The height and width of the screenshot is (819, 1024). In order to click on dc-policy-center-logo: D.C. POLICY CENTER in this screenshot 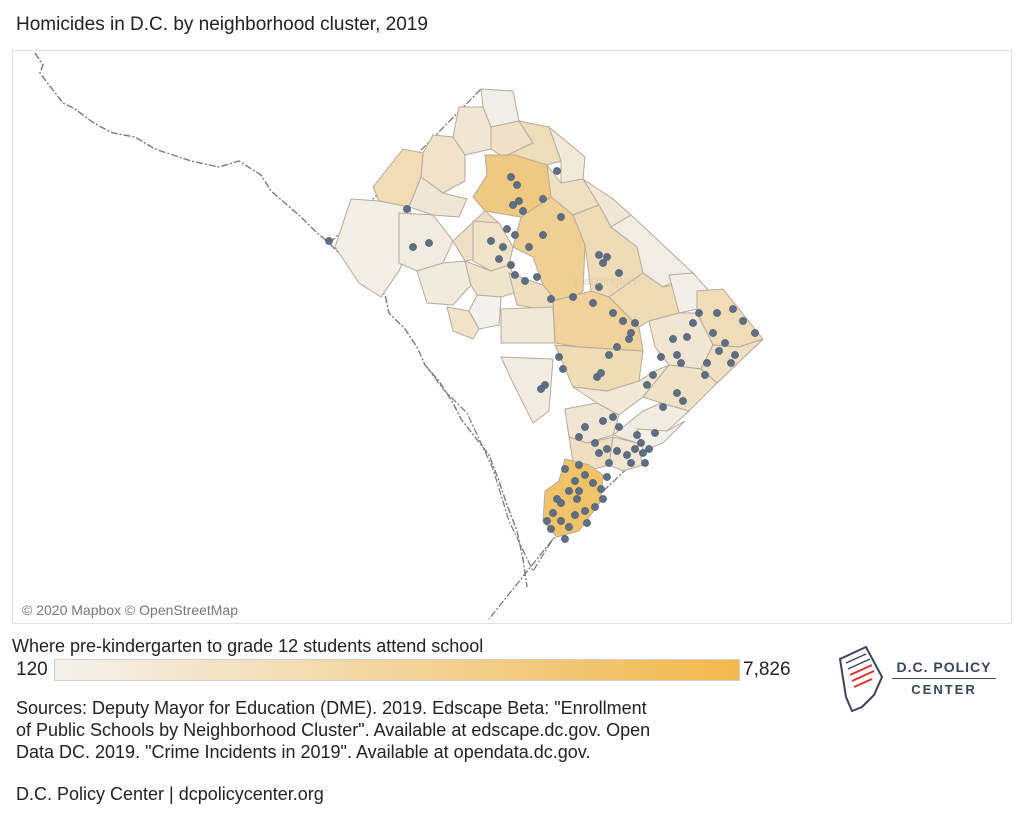, I will do `click(921, 680)`.